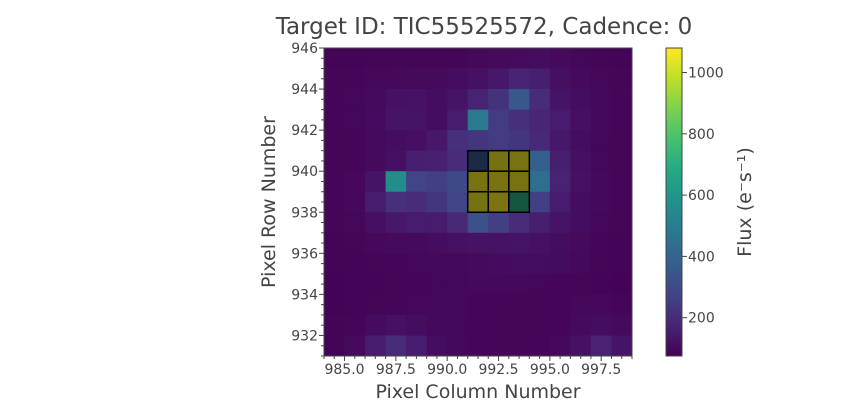  Describe the element at coordinates (706, 74) in the screenshot. I see `colorbar-tick-label: 1000` at that location.